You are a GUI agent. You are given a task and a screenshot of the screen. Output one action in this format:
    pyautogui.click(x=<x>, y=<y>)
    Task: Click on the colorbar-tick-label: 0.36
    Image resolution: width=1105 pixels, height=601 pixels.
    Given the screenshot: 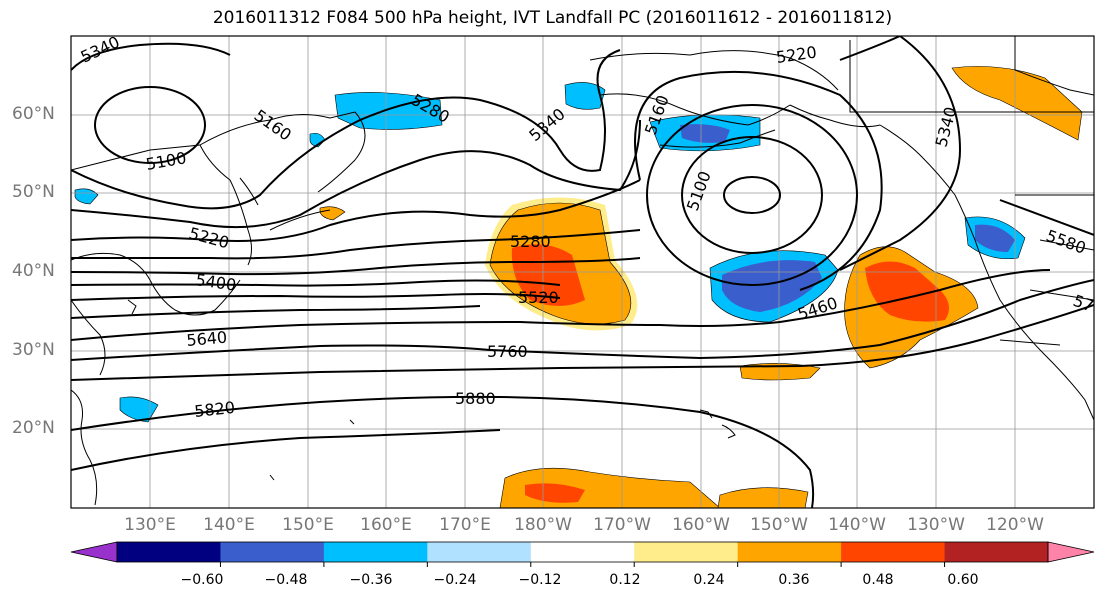 What is the action you would take?
    pyautogui.click(x=794, y=580)
    